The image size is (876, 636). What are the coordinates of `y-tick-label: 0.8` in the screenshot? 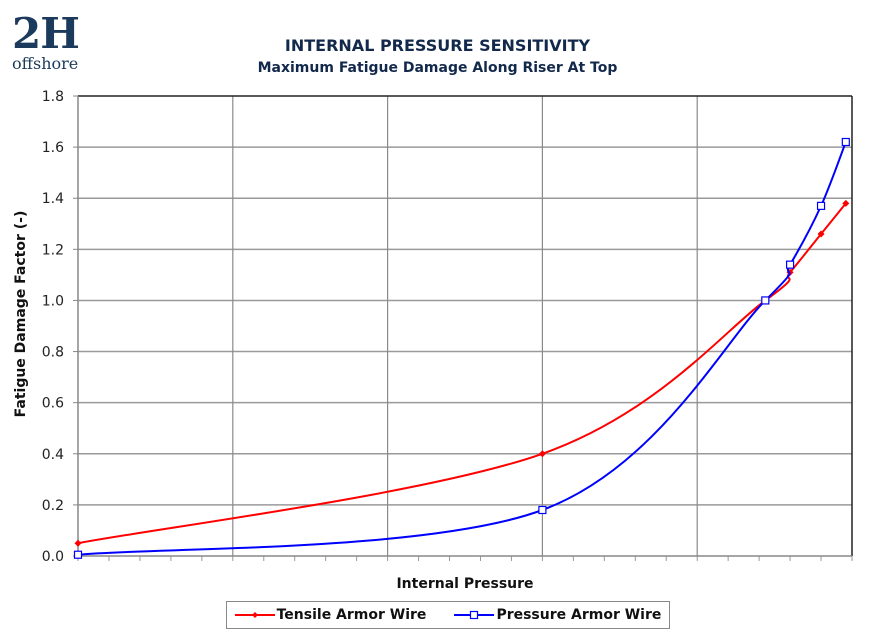 It's located at (53, 353).